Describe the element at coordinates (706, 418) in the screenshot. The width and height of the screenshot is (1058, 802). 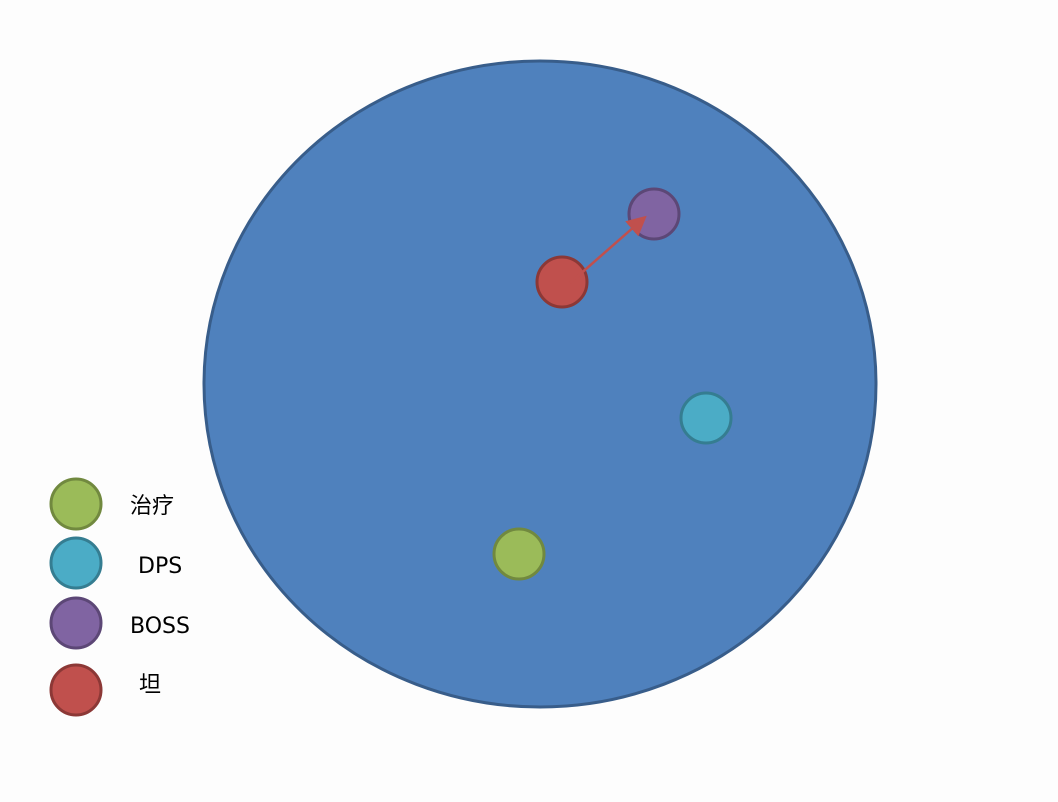
I see `dps-marker` at that location.